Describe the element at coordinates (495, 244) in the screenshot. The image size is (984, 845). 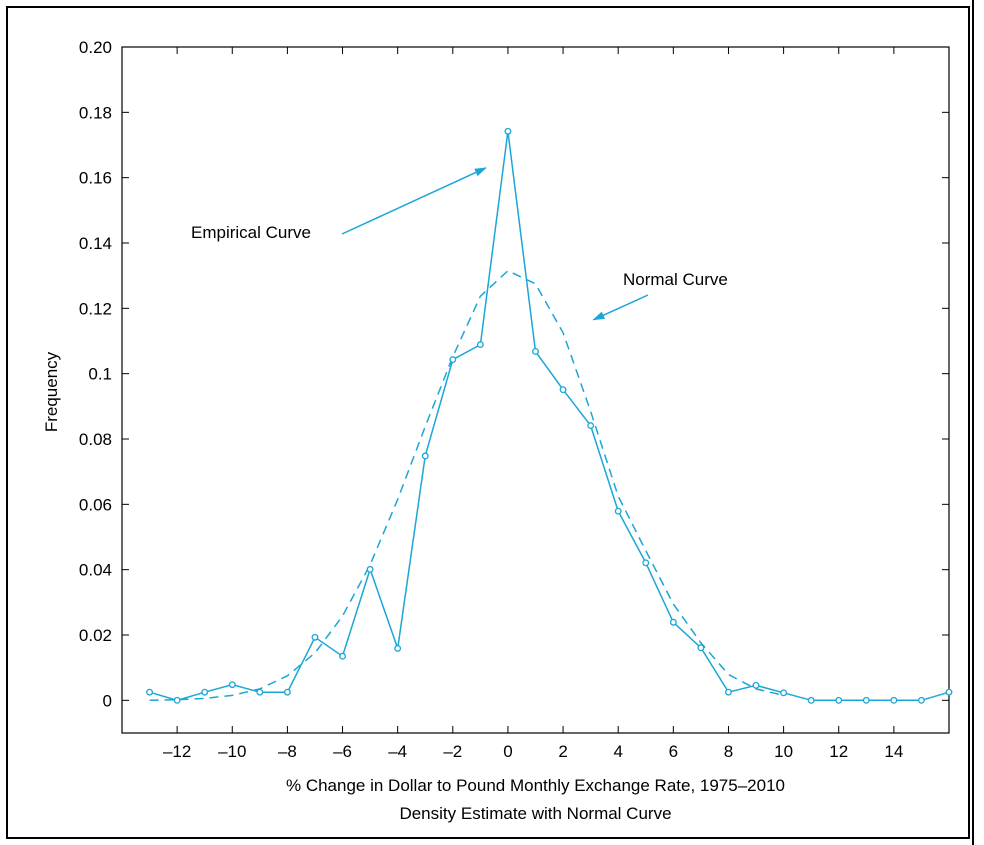
I see `annotation-layer` at that location.